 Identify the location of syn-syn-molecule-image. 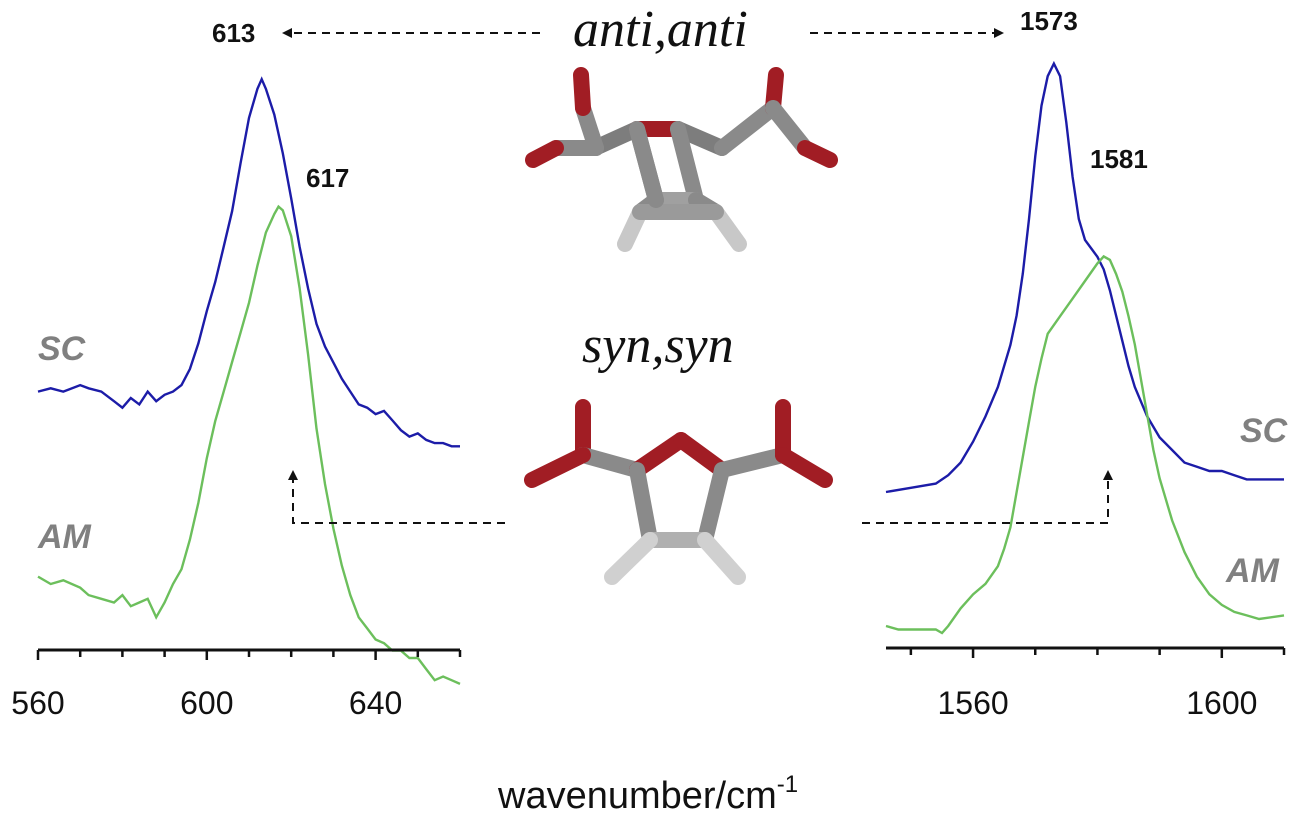
(678, 492).